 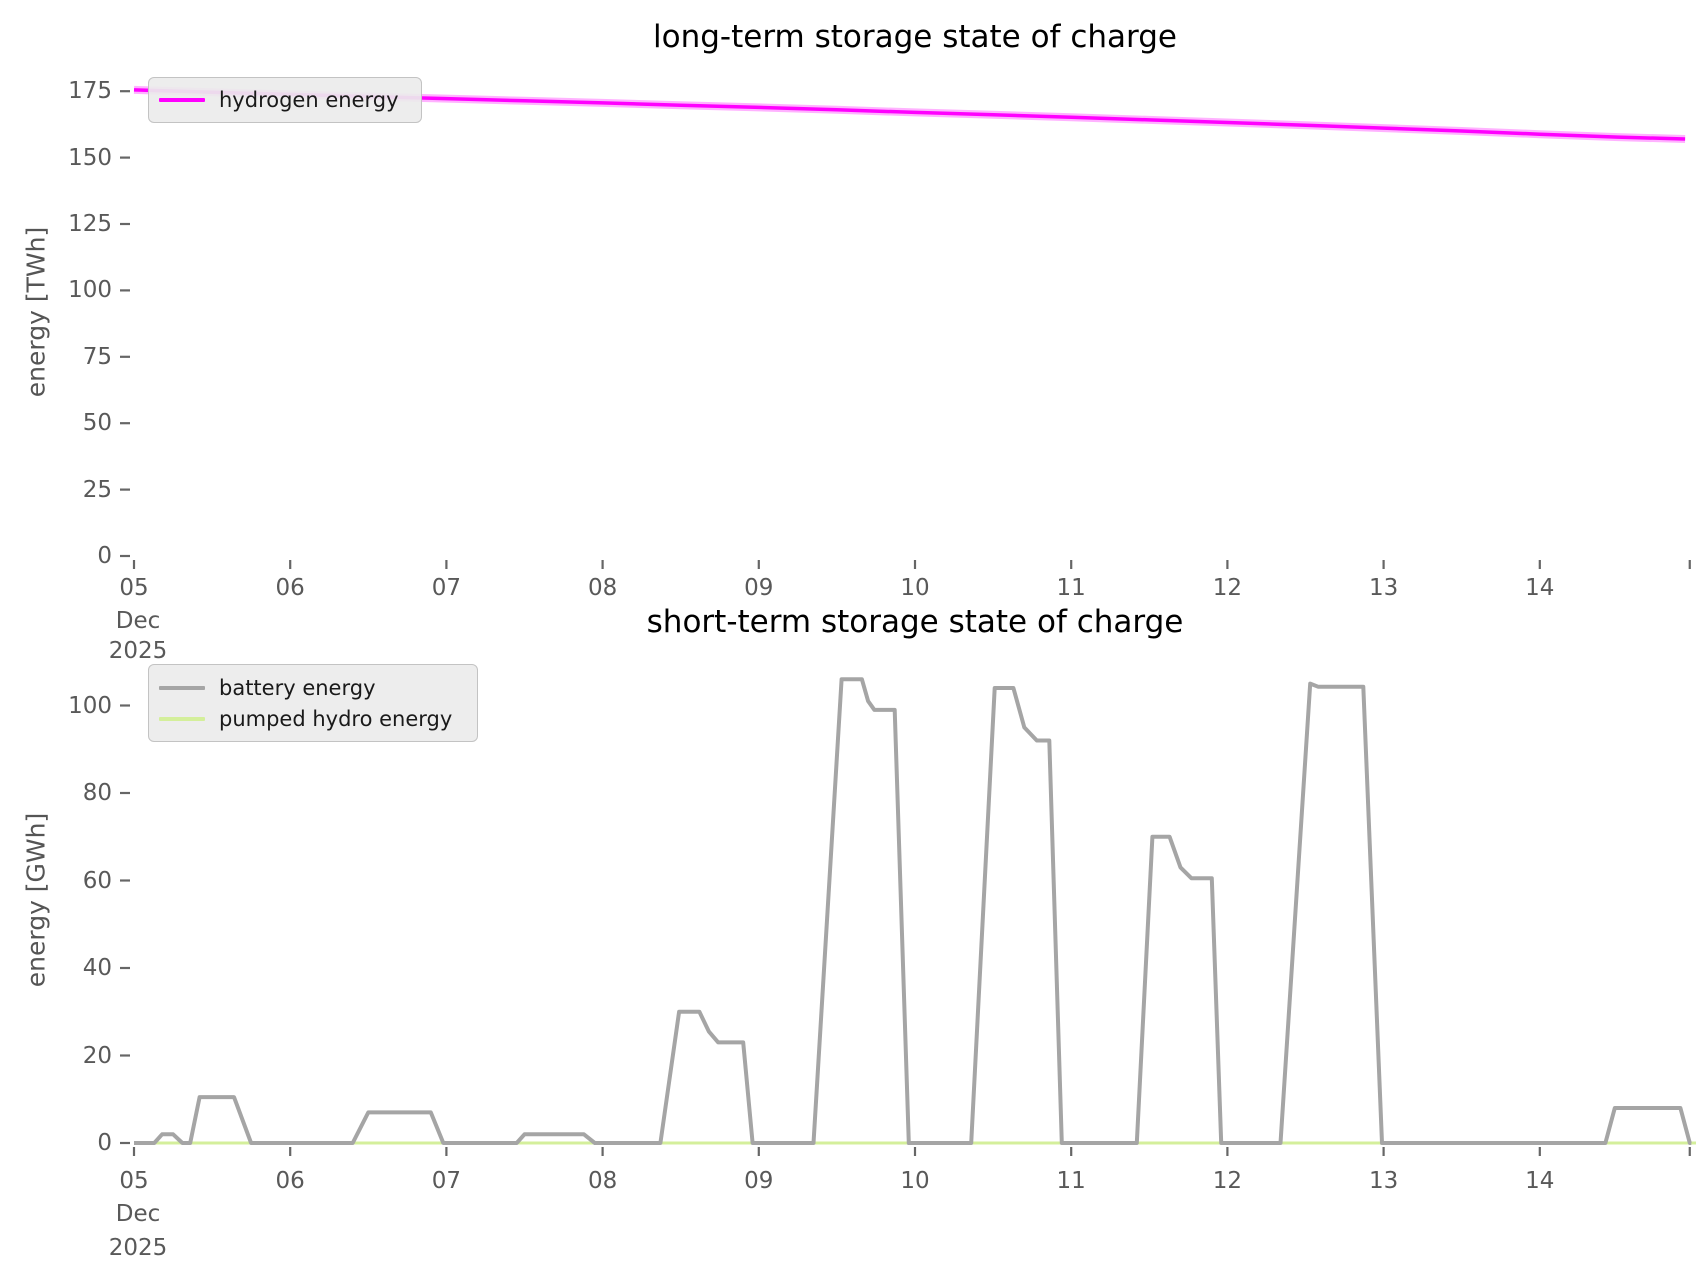 I want to click on legend-label: hydrogen energy, so click(x=309, y=100).